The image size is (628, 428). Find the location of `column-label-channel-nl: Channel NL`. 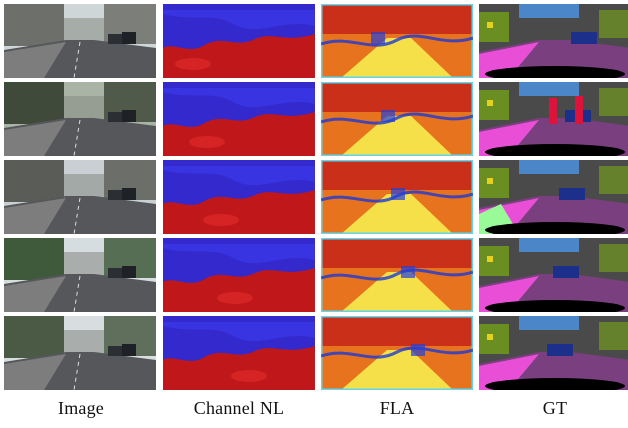

column-label-channel-nl: Channel NL is located at coordinates (239, 408).